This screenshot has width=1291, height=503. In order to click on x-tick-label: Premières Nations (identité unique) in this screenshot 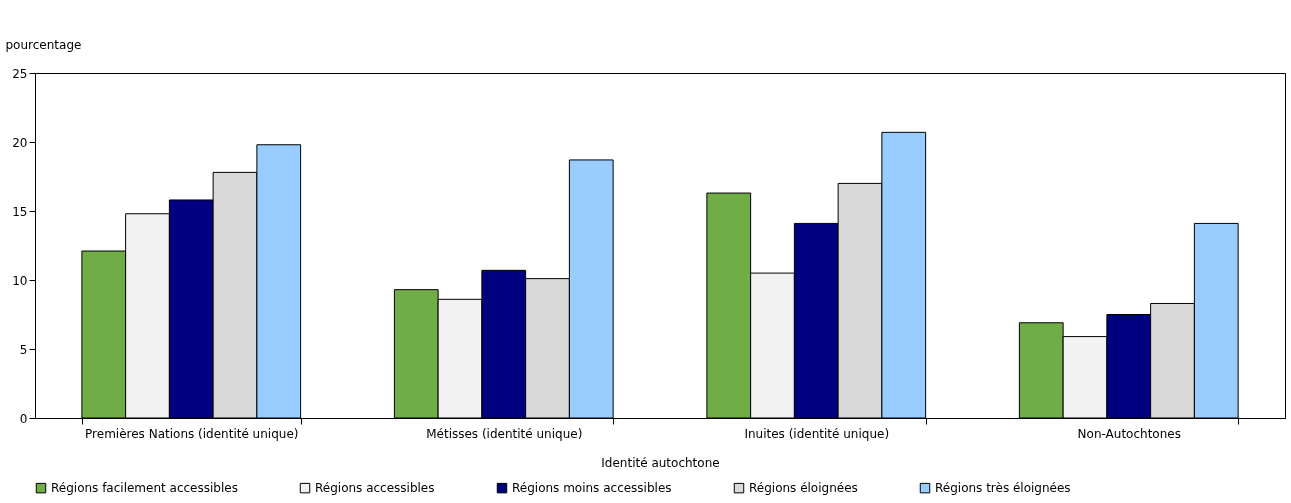, I will do `click(192, 433)`.